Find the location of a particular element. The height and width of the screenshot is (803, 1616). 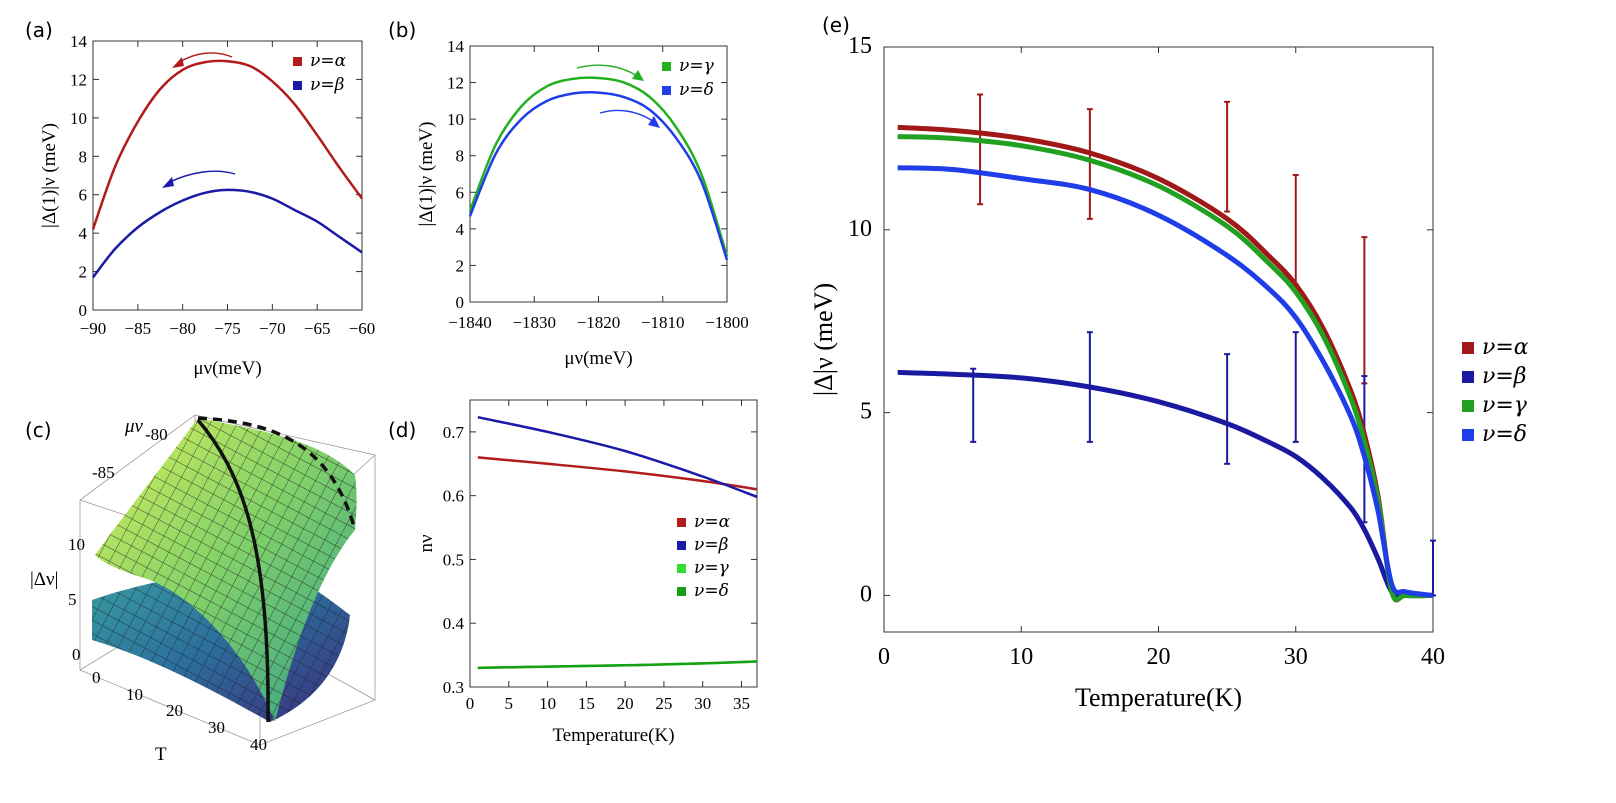

x-tick-label: 15 is located at coordinates (586, 703).